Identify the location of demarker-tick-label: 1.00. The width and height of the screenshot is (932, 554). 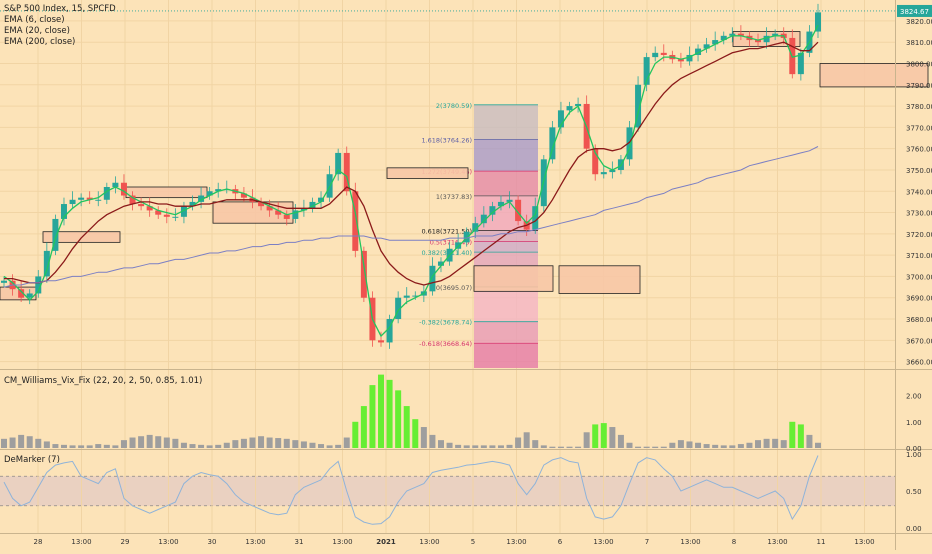
(914, 455).